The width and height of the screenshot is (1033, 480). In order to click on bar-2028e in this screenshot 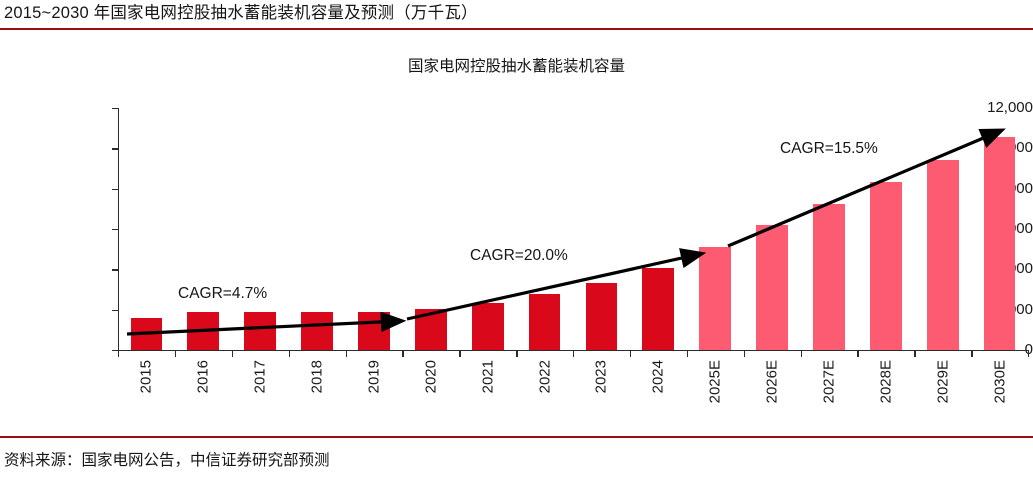, I will do `click(885, 266)`.